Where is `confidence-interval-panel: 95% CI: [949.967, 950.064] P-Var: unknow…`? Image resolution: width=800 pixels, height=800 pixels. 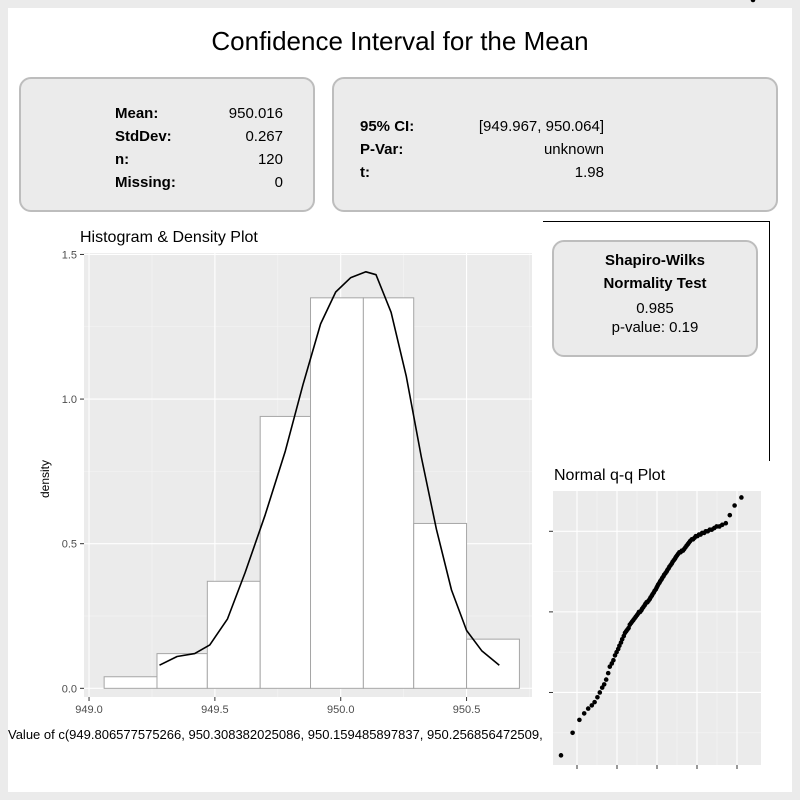
confidence-interval-panel: 95% CI: [949.967, 950.064] P-Var: unknow… is located at coordinates (555, 144).